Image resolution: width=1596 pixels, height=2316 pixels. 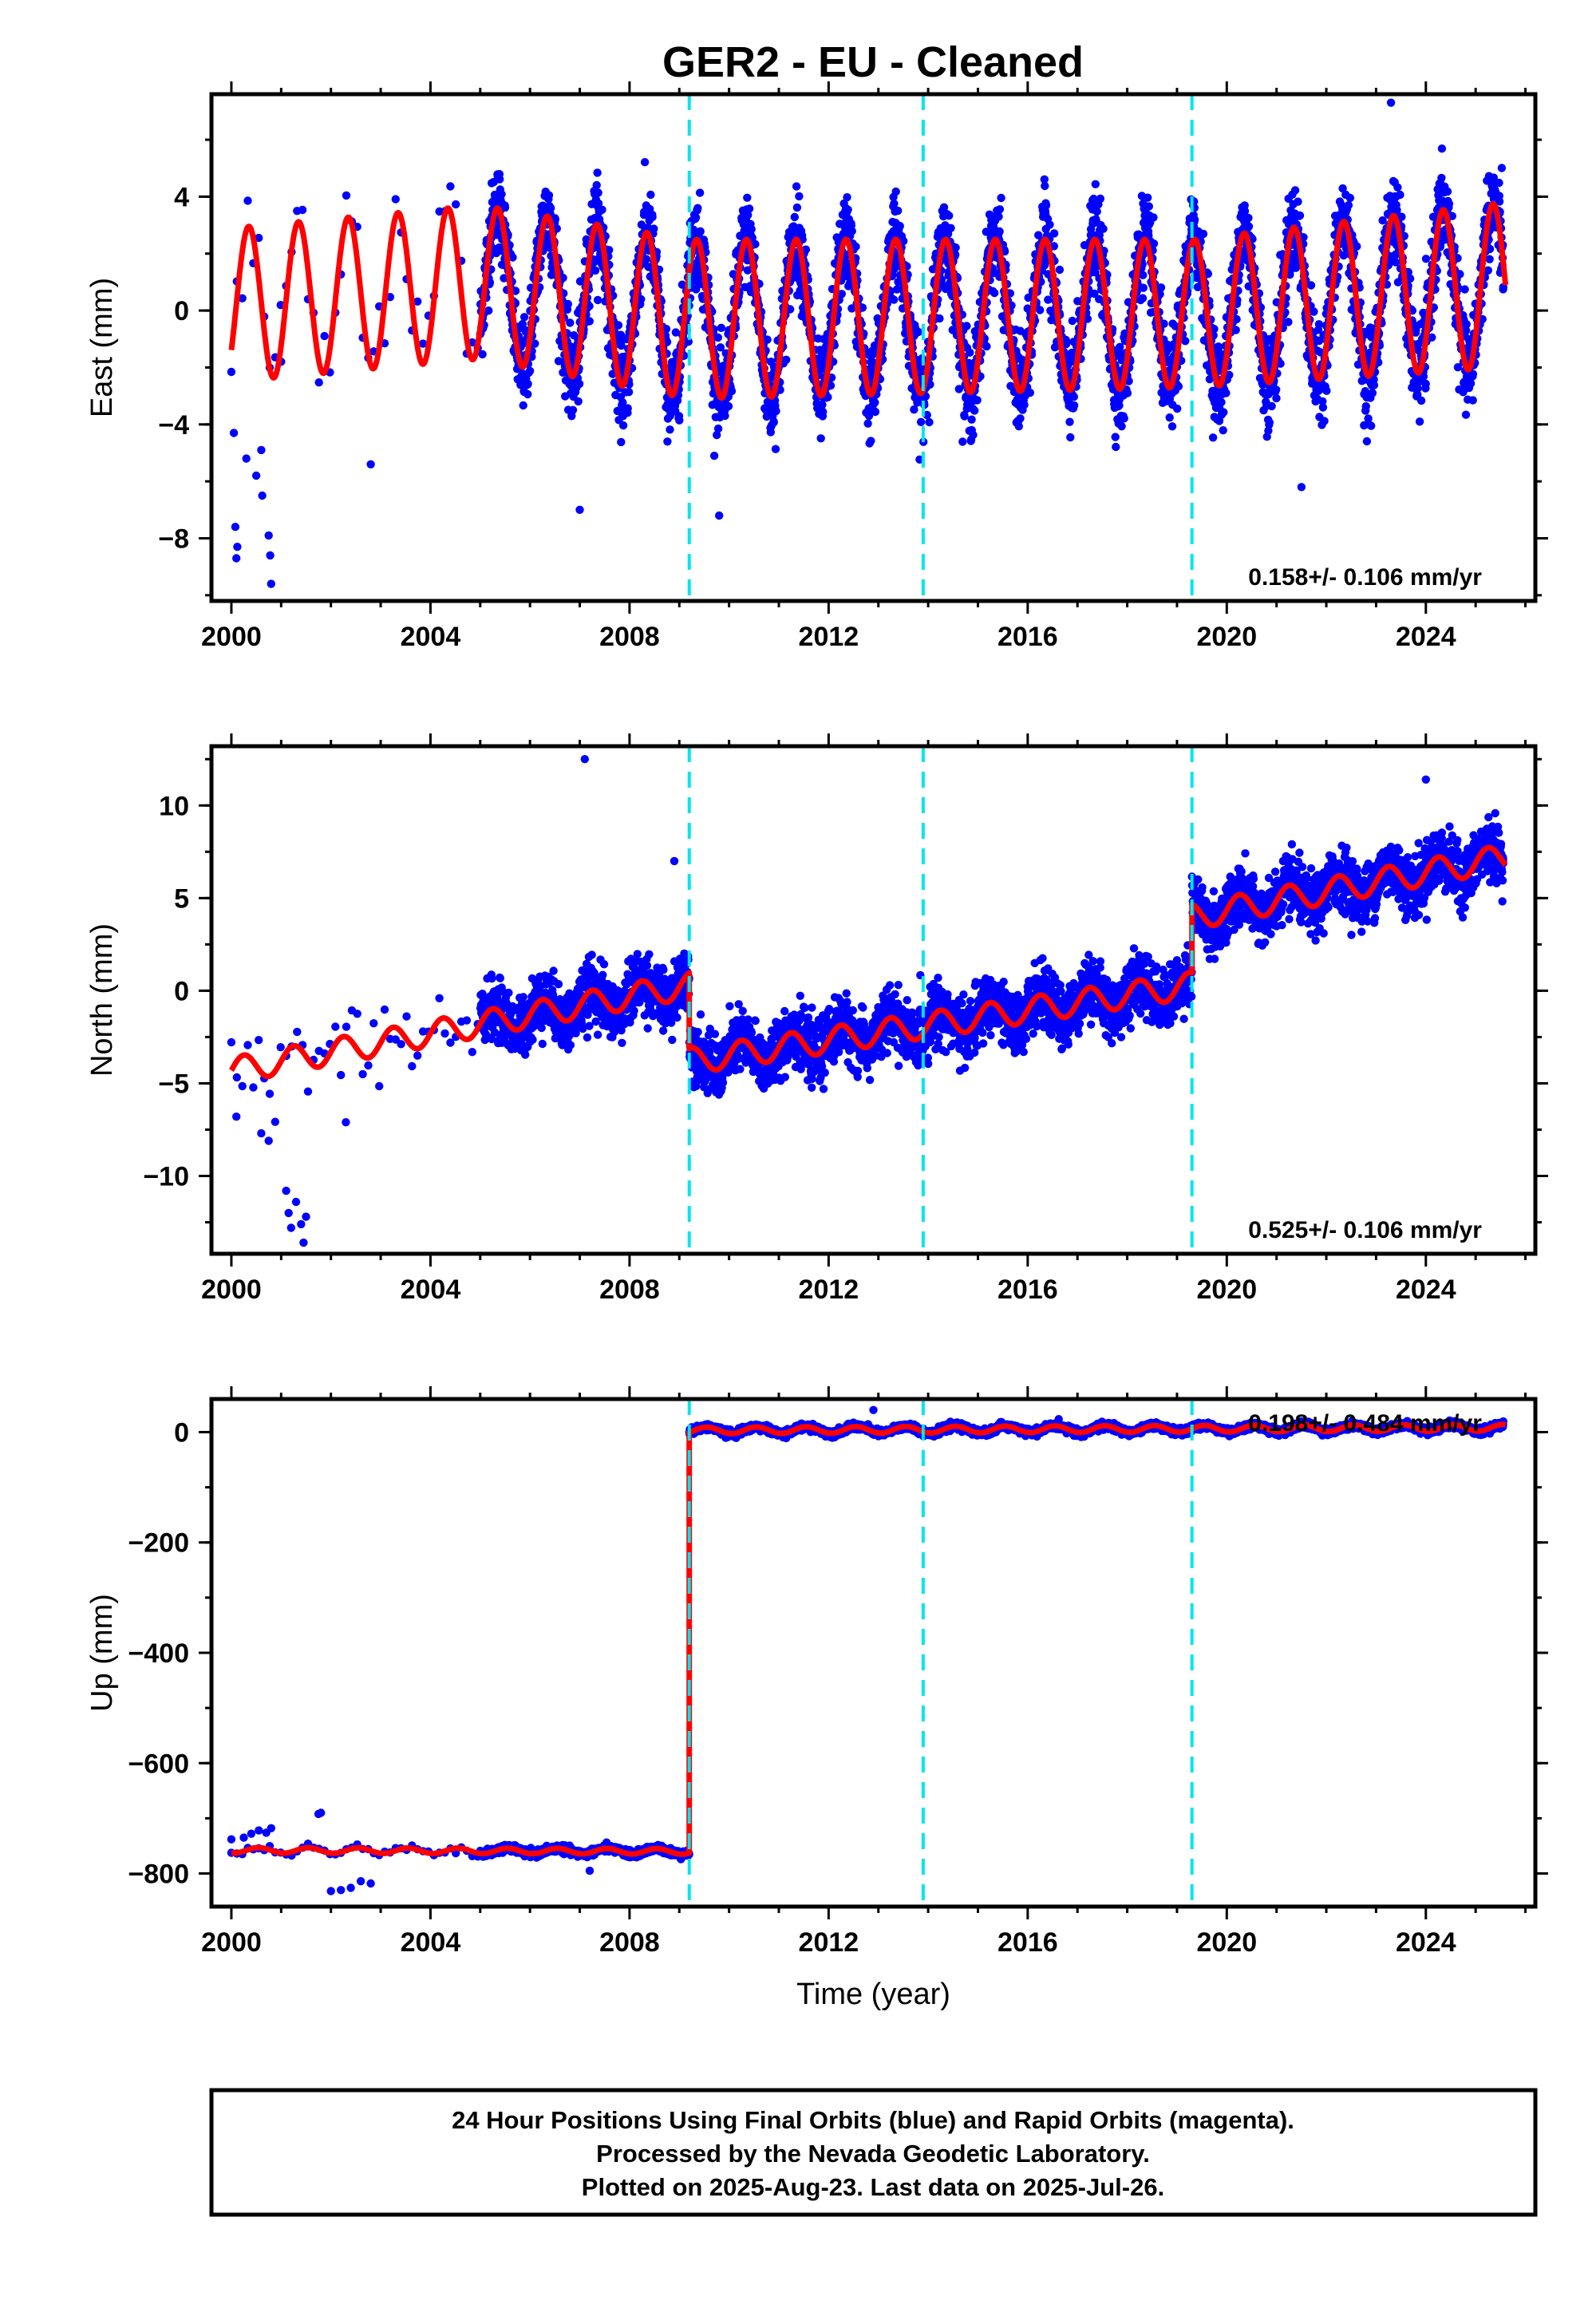 What do you see at coordinates (173, 425) in the screenshot?
I see `east-y-tick-label: −4` at bounding box center [173, 425].